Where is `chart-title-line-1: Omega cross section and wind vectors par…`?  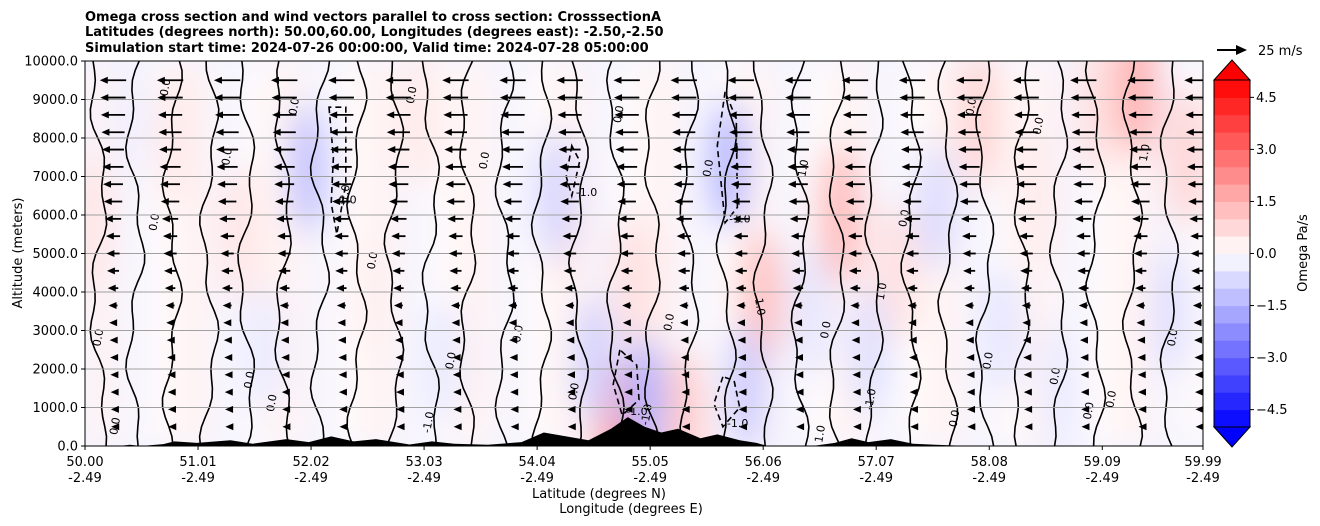
chart-title-line-1: Omega cross section and wind vectors par… is located at coordinates (373, 17).